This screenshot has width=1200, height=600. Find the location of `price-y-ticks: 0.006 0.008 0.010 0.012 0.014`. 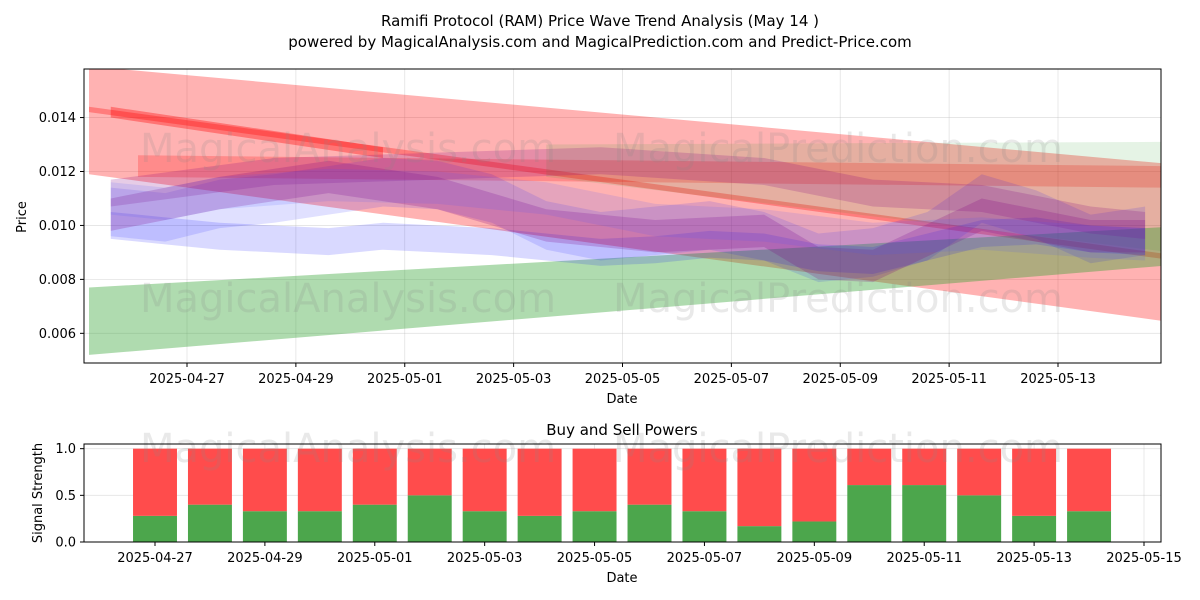

price-y-ticks: 0.006 0.008 0.010 0.012 0.014 is located at coordinates (61, 226).